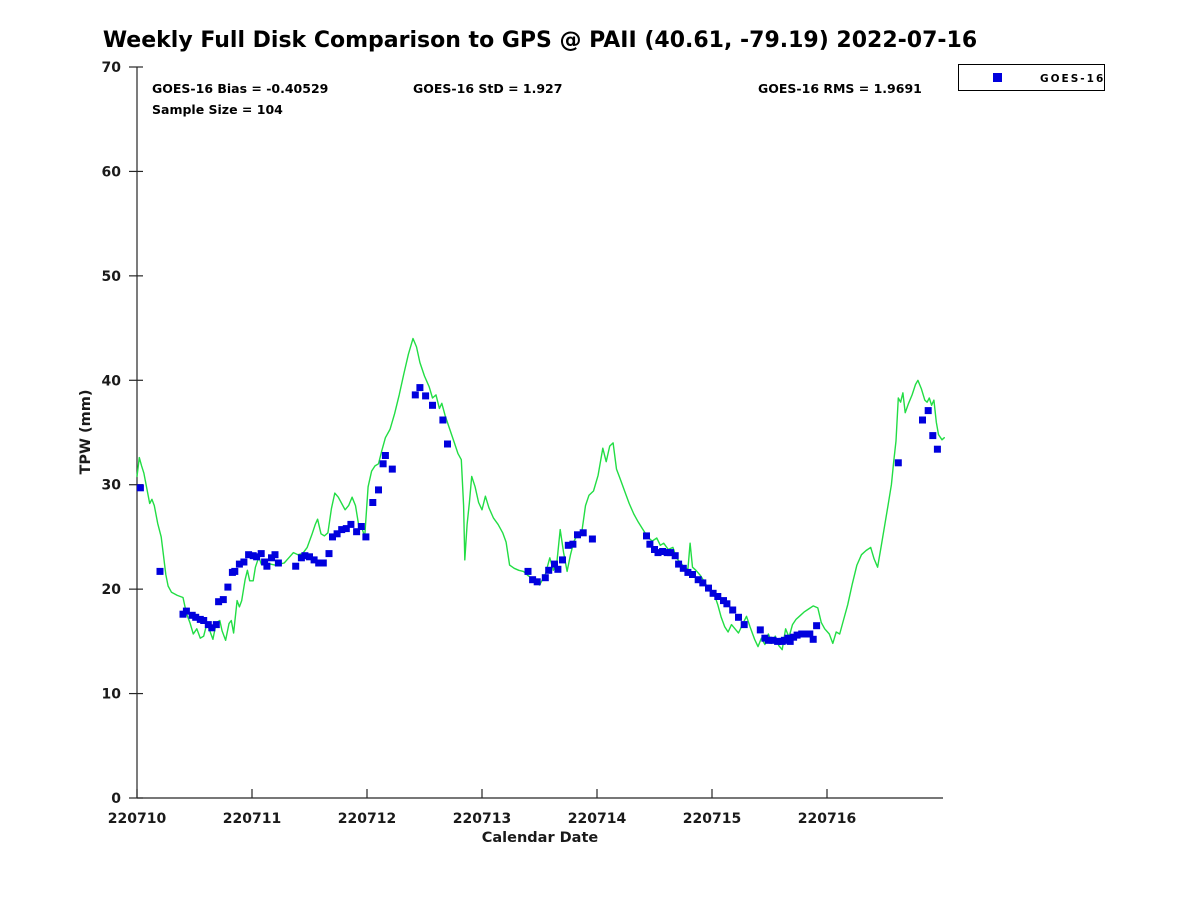 This screenshot has height=900, width=1200. What do you see at coordinates (1072, 79) in the screenshot?
I see `legend-entry-label: GOES-16` at bounding box center [1072, 79].